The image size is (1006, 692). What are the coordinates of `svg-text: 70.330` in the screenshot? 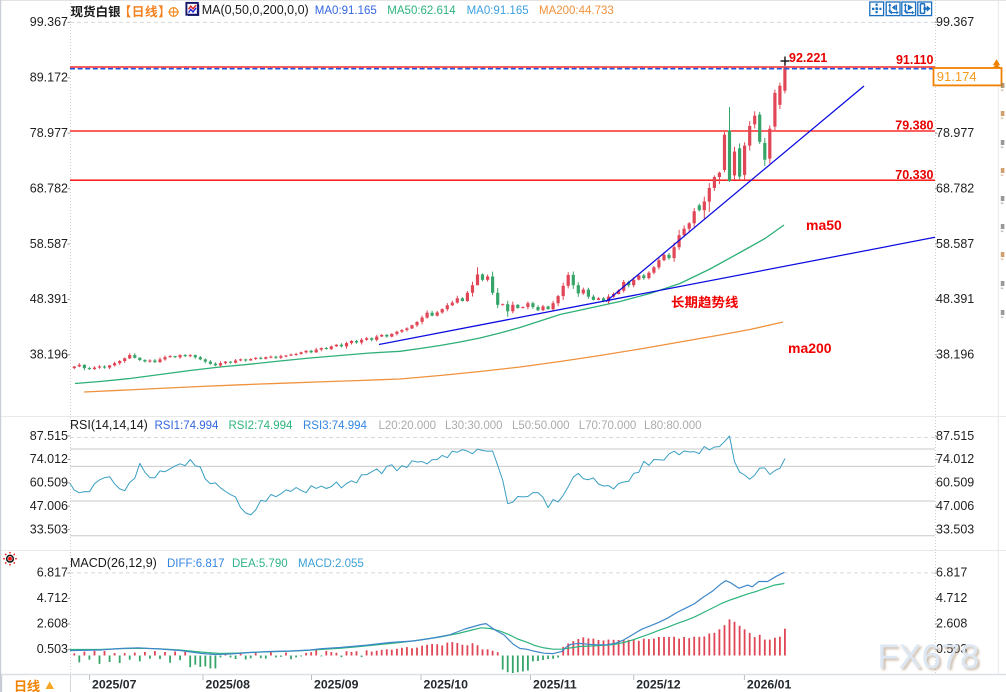 It's located at (914, 175).